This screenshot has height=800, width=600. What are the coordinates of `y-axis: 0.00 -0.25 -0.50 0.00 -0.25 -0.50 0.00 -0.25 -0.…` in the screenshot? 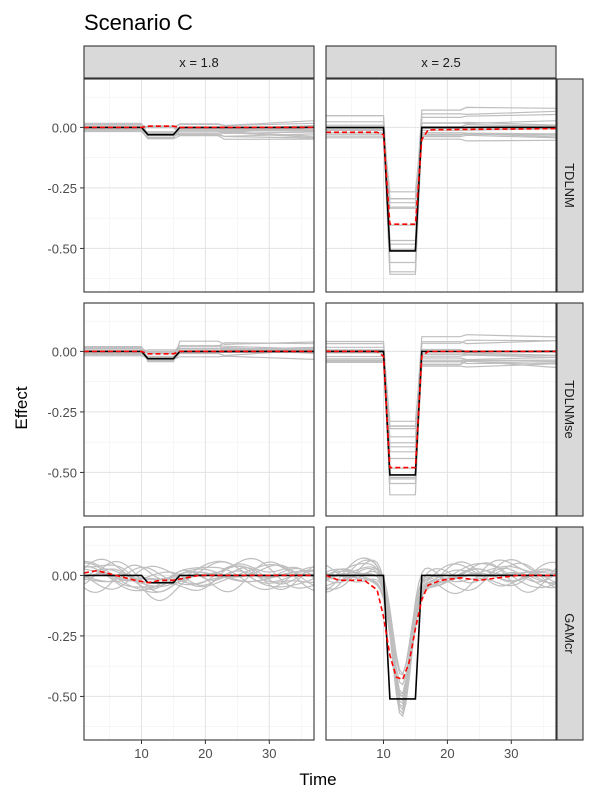 It's located at (65, 412).